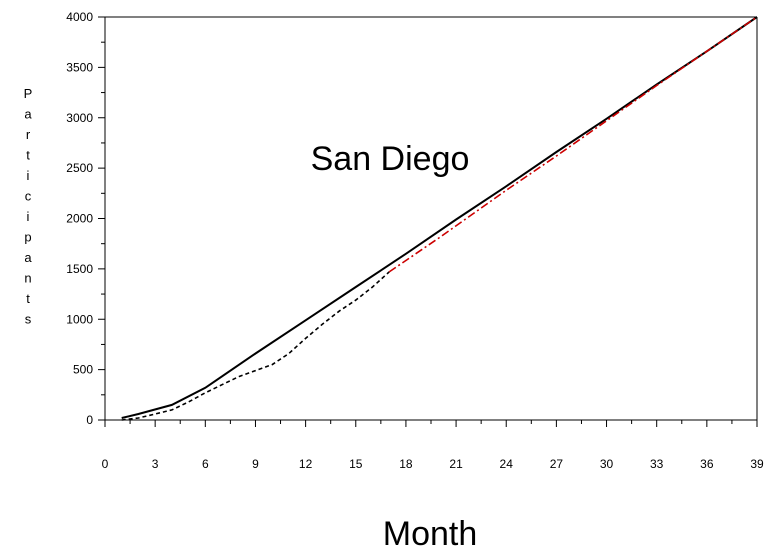  I want to click on x-tick-label: 3, so click(155, 464).